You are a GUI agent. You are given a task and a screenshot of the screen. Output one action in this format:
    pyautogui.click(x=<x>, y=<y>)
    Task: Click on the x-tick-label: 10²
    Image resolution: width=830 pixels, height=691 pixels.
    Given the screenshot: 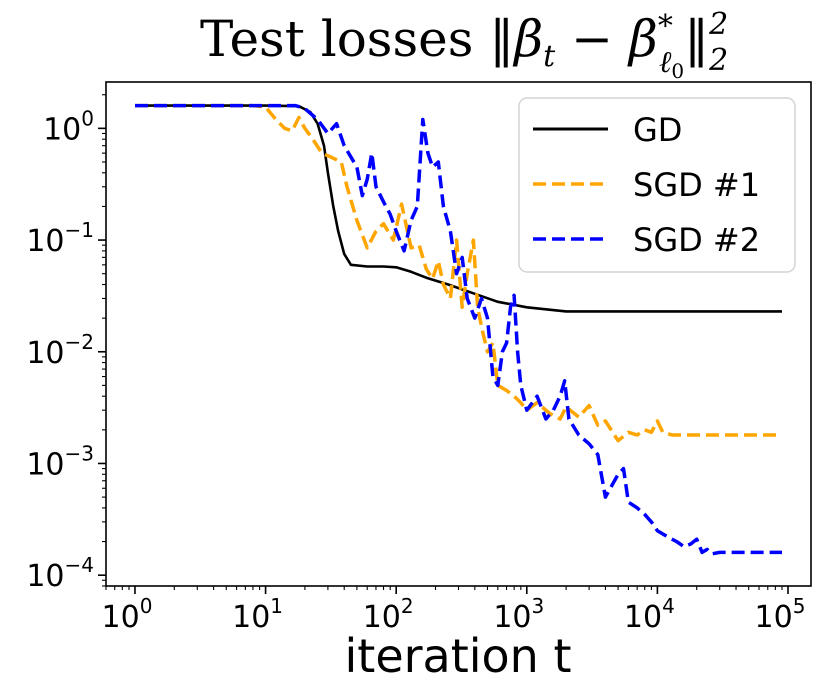 What is the action you would take?
    pyautogui.click(x=388, y=614)
    